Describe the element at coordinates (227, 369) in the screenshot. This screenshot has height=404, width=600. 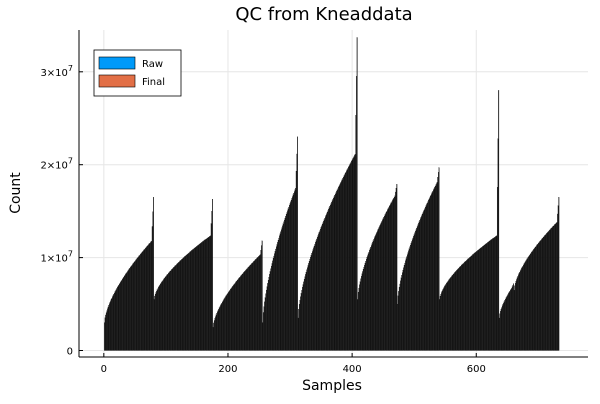
I see `x-tick-label: 200` at that location.